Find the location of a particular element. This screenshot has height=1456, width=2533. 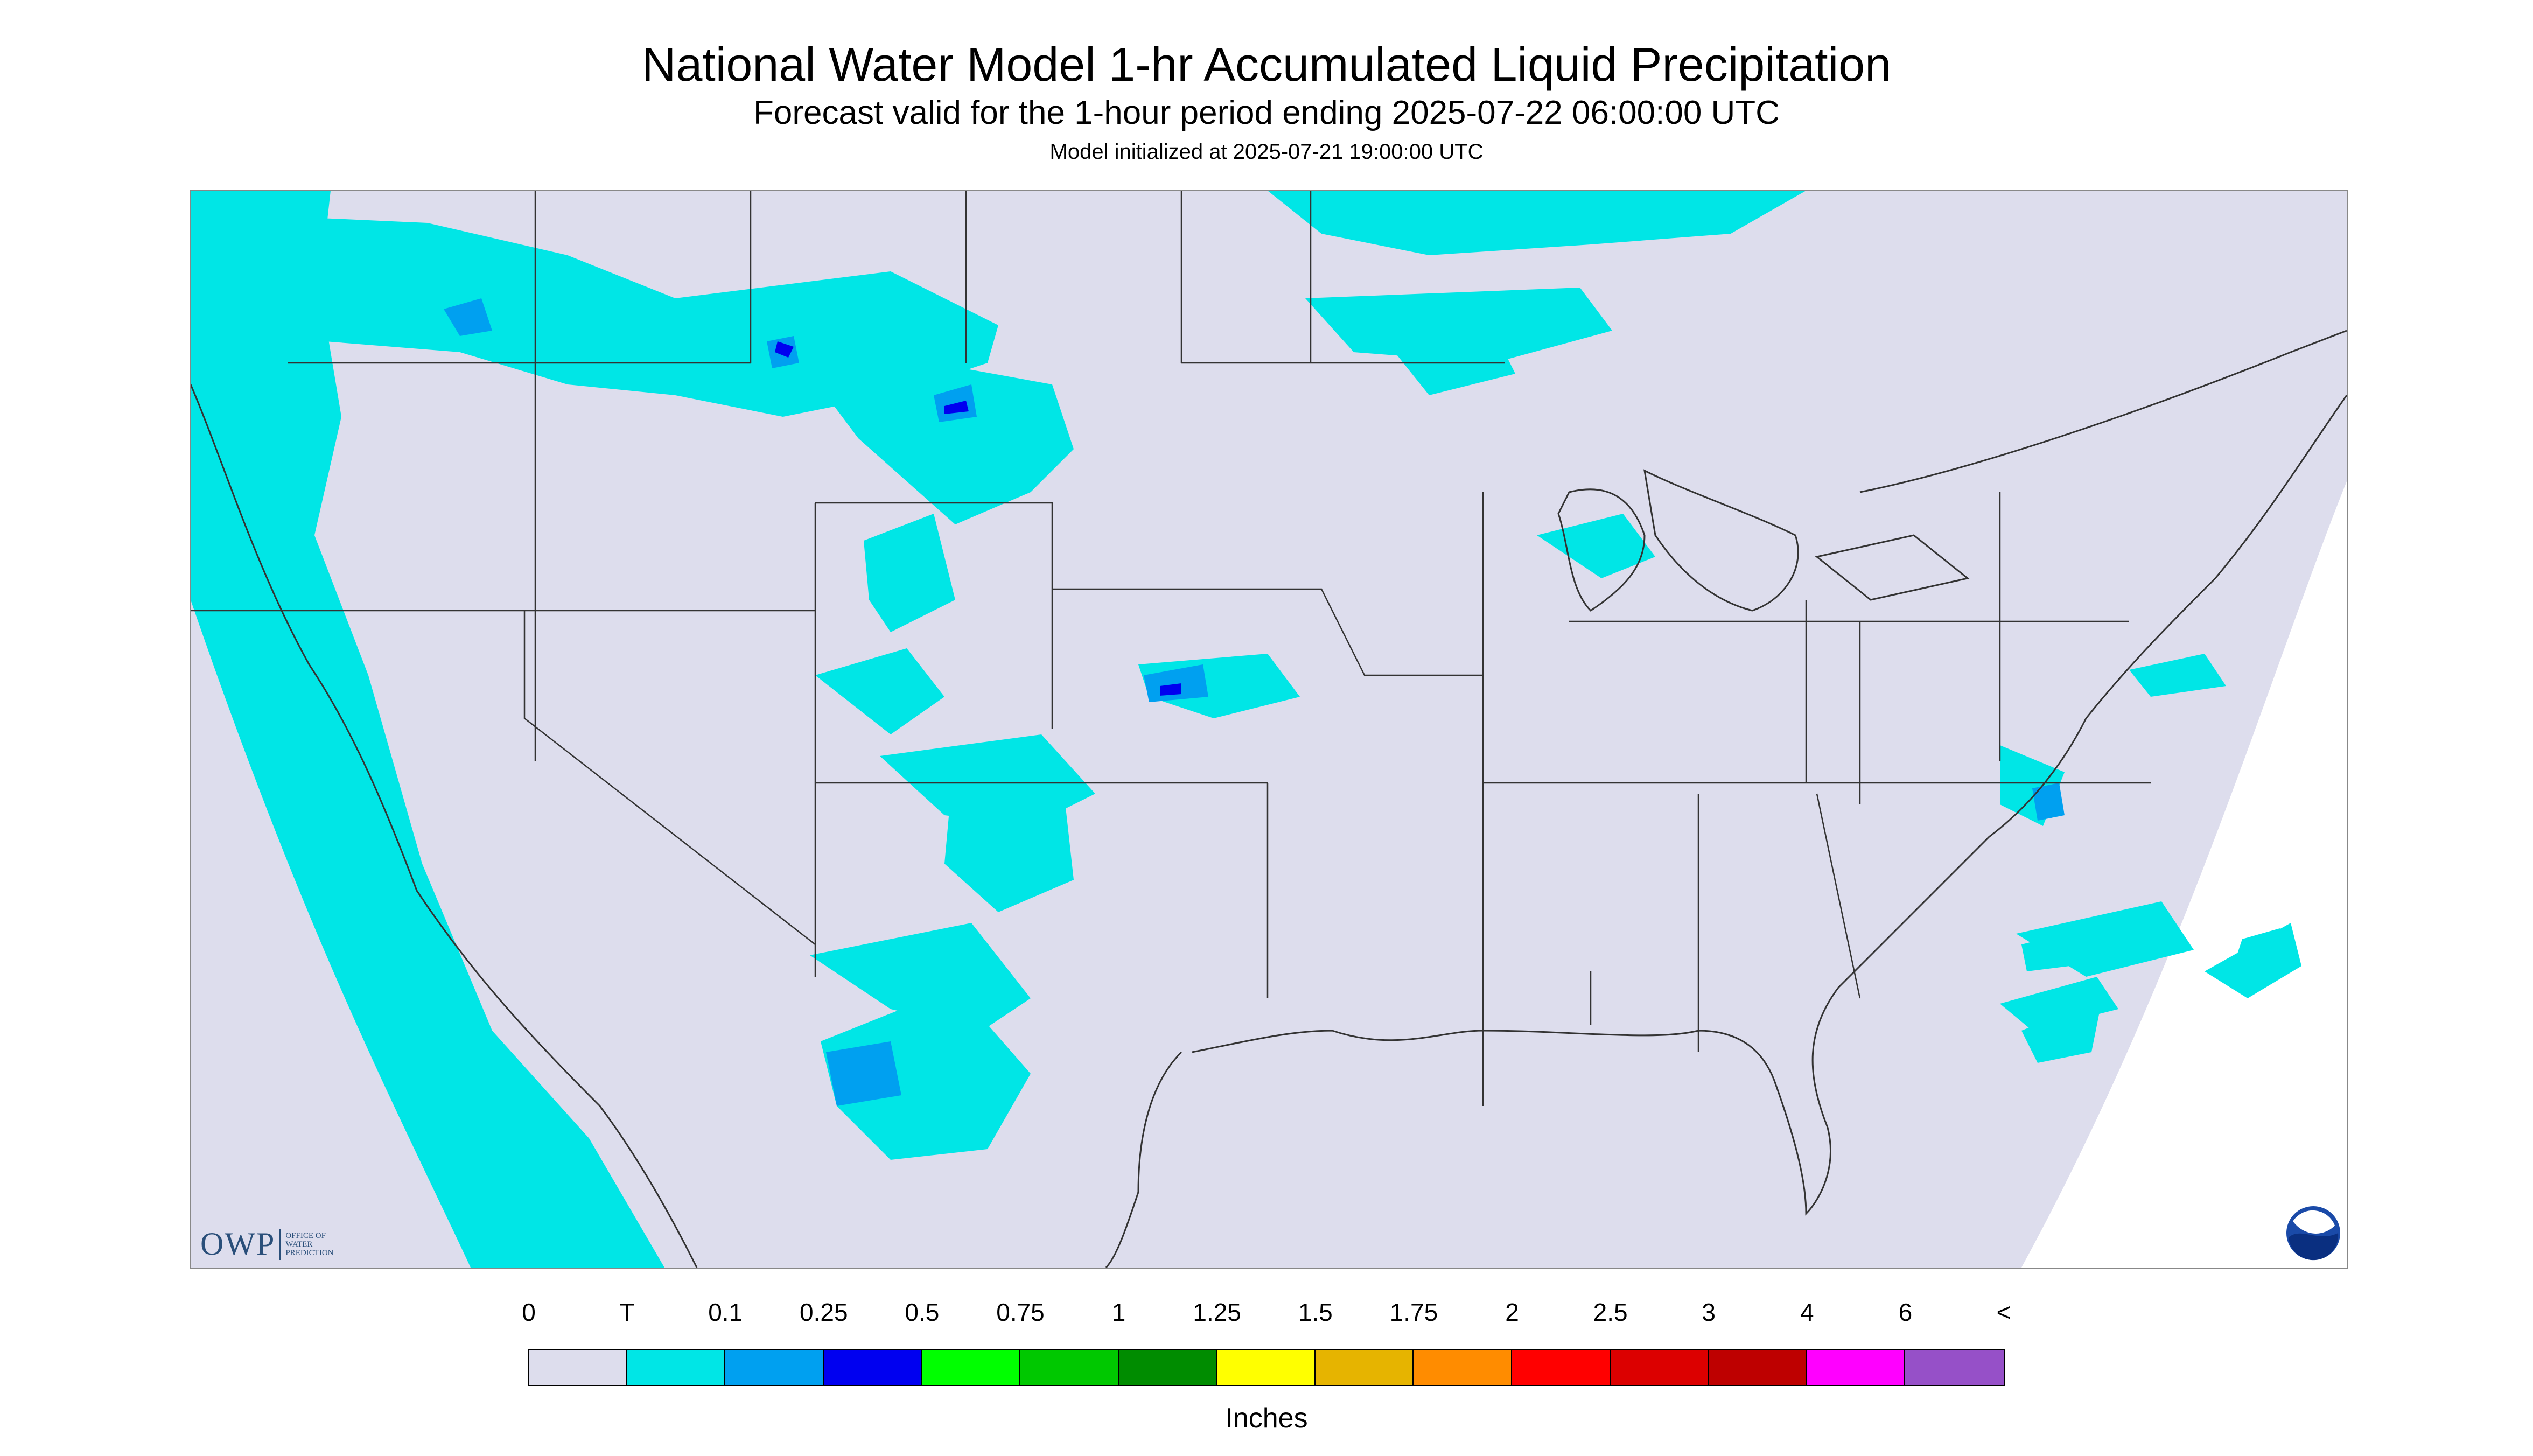

colorbar-tick-label: 0.25 is located at coordinates (824, 1312).